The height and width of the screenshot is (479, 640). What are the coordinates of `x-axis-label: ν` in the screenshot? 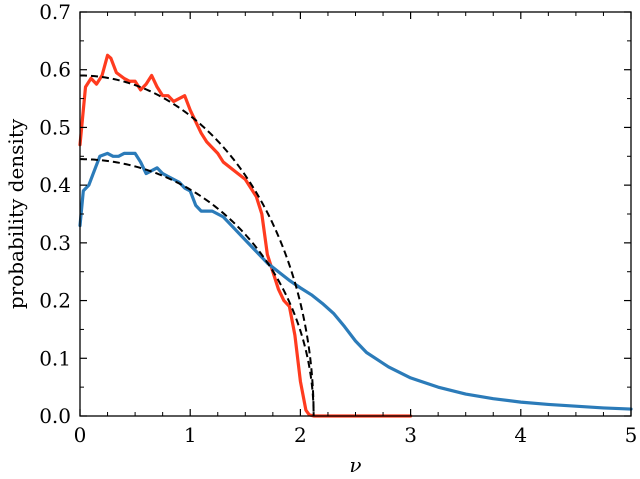 It's located at (355, 465).